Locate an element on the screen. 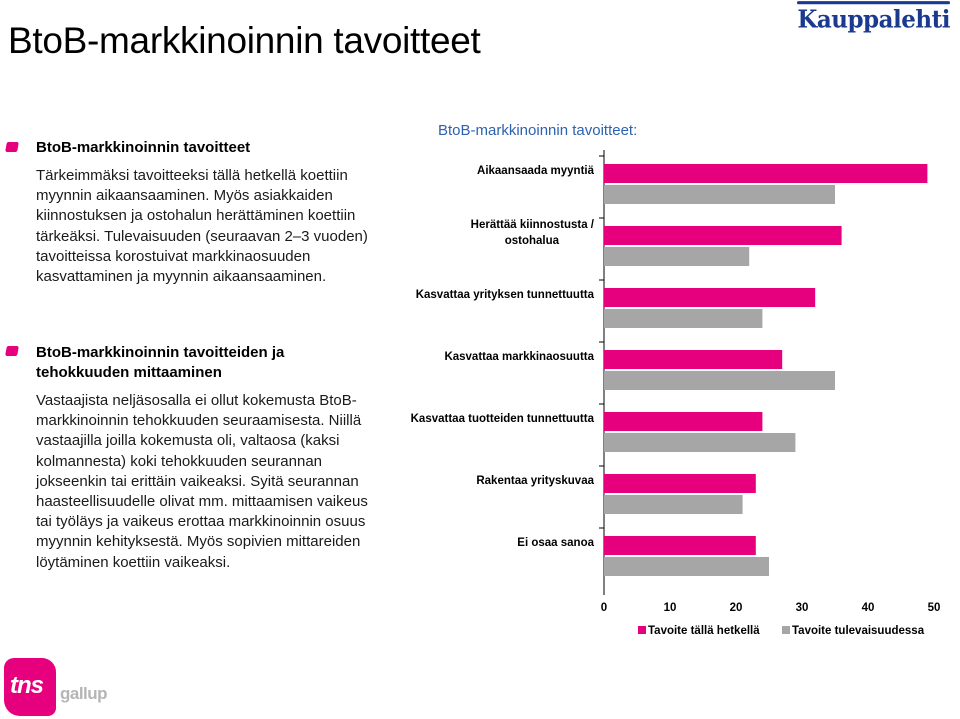 The height and width of the screenshot is (719, 960). x-tick-label: 30 is located at coordinates (802, 608).